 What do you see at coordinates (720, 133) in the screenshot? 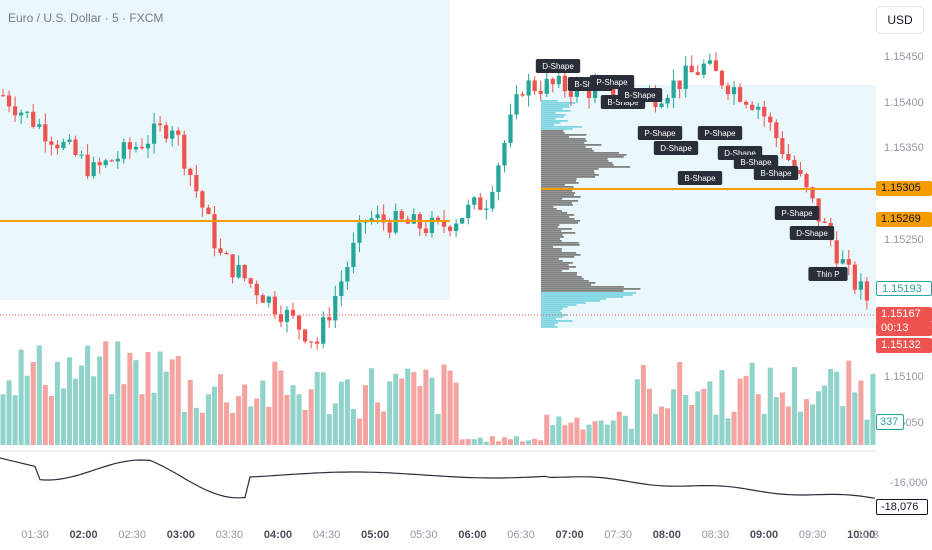
I see `shape-label: P-Shape` at bounding box center [720, 133].